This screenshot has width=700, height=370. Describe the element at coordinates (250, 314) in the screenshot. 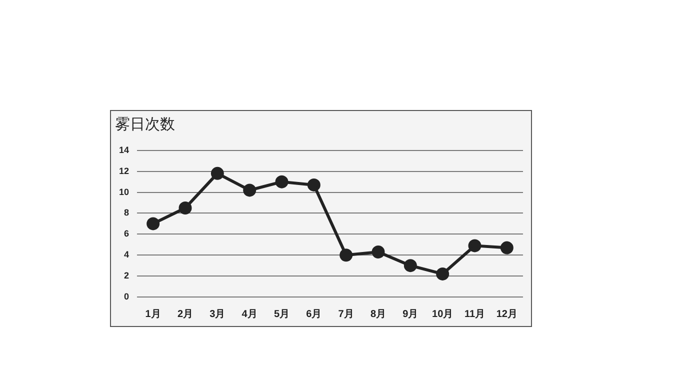

I see `x-tick-label: 4月` at that location.